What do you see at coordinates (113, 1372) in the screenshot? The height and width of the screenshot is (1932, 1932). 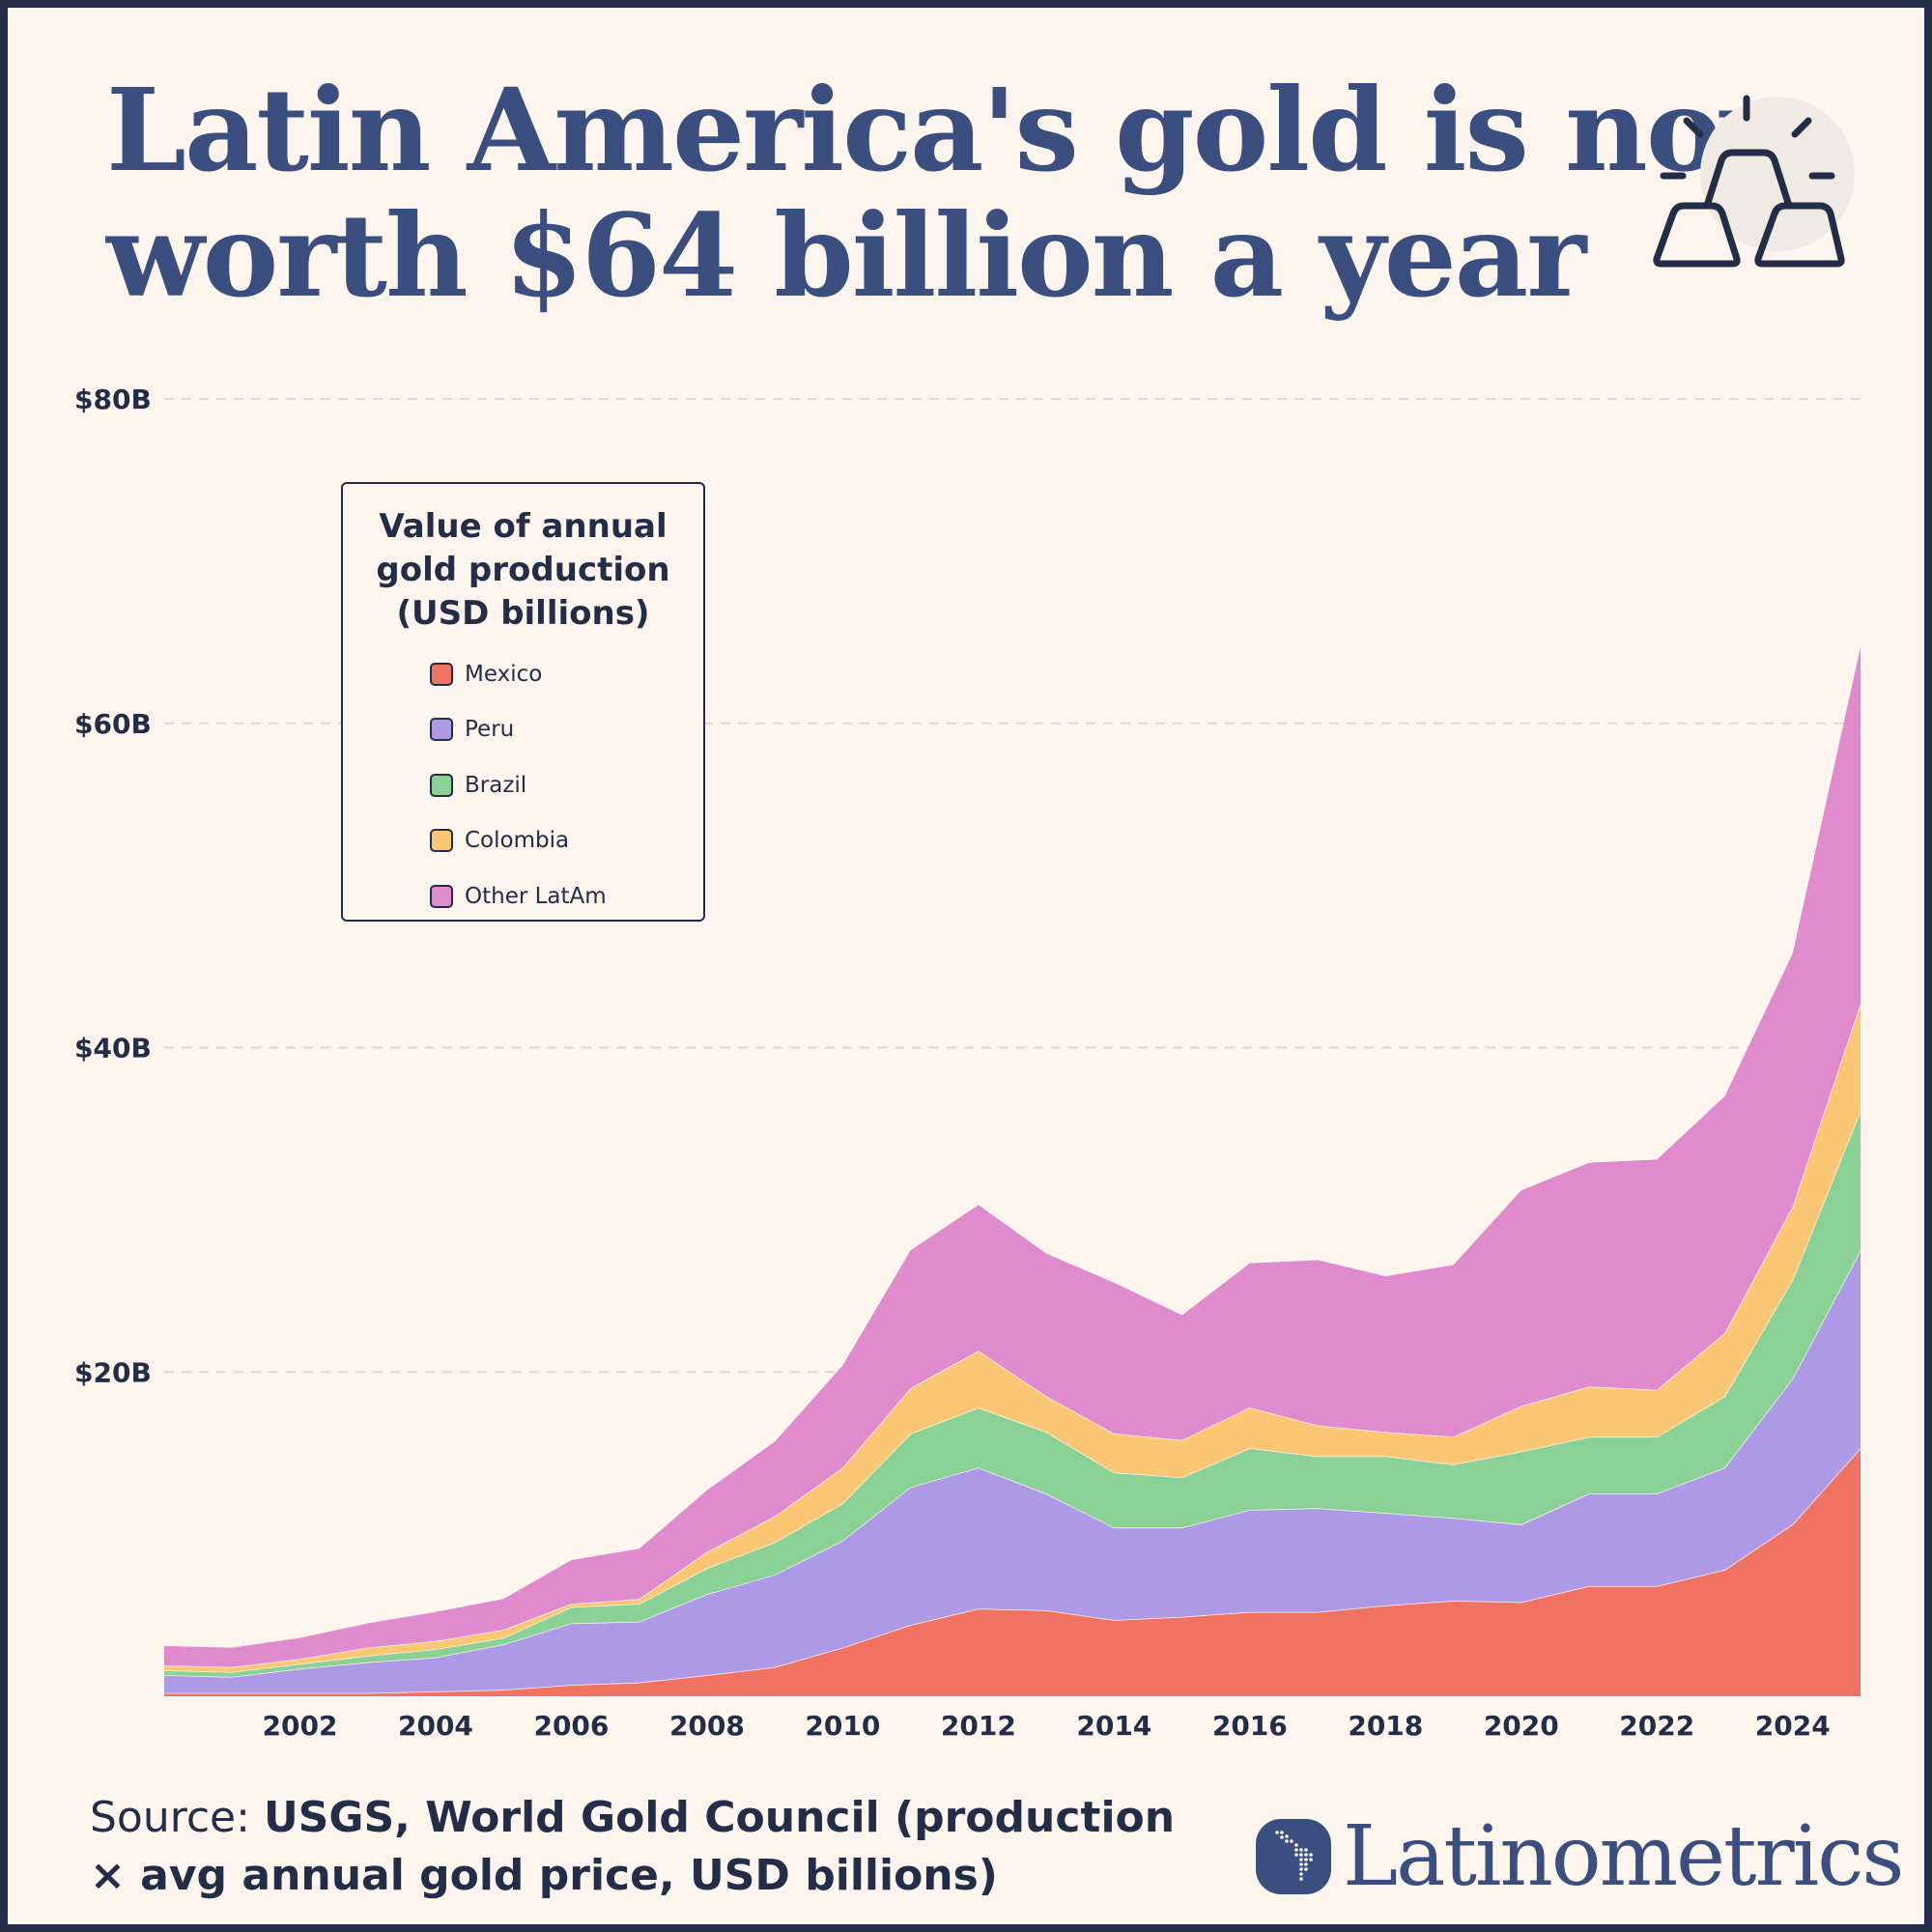 I see `y-tick-label: $20B` at bounding box center [113, 1372].